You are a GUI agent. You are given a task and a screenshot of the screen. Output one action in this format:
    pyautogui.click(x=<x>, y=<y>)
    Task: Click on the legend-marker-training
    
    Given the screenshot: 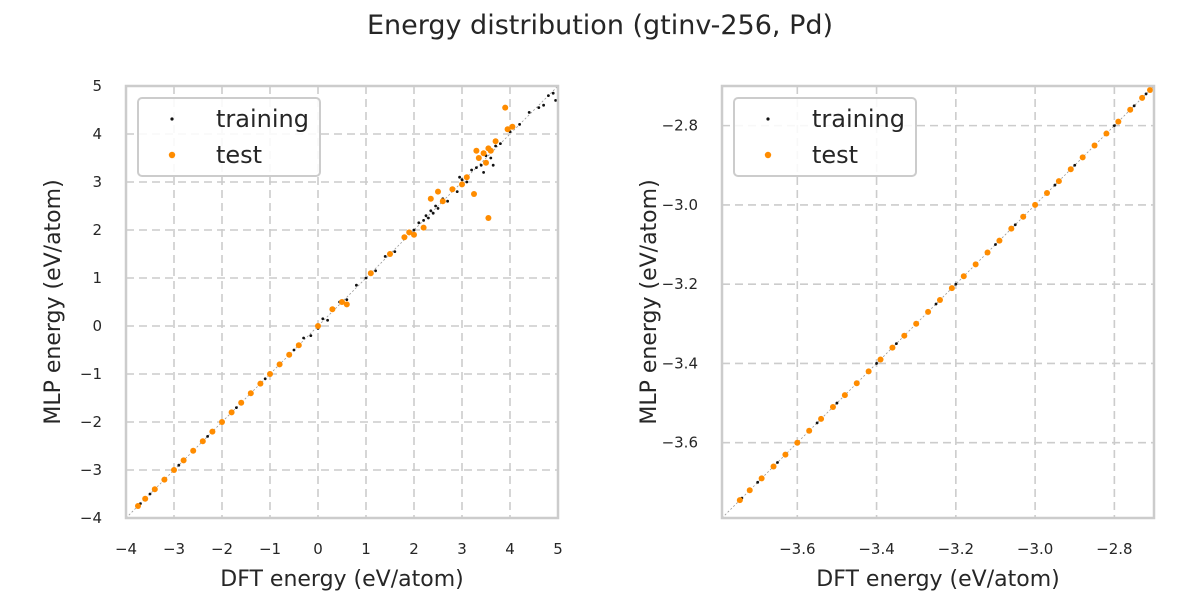 What is the action you would take?
    pyautogui.click(x=172, y=119)
    